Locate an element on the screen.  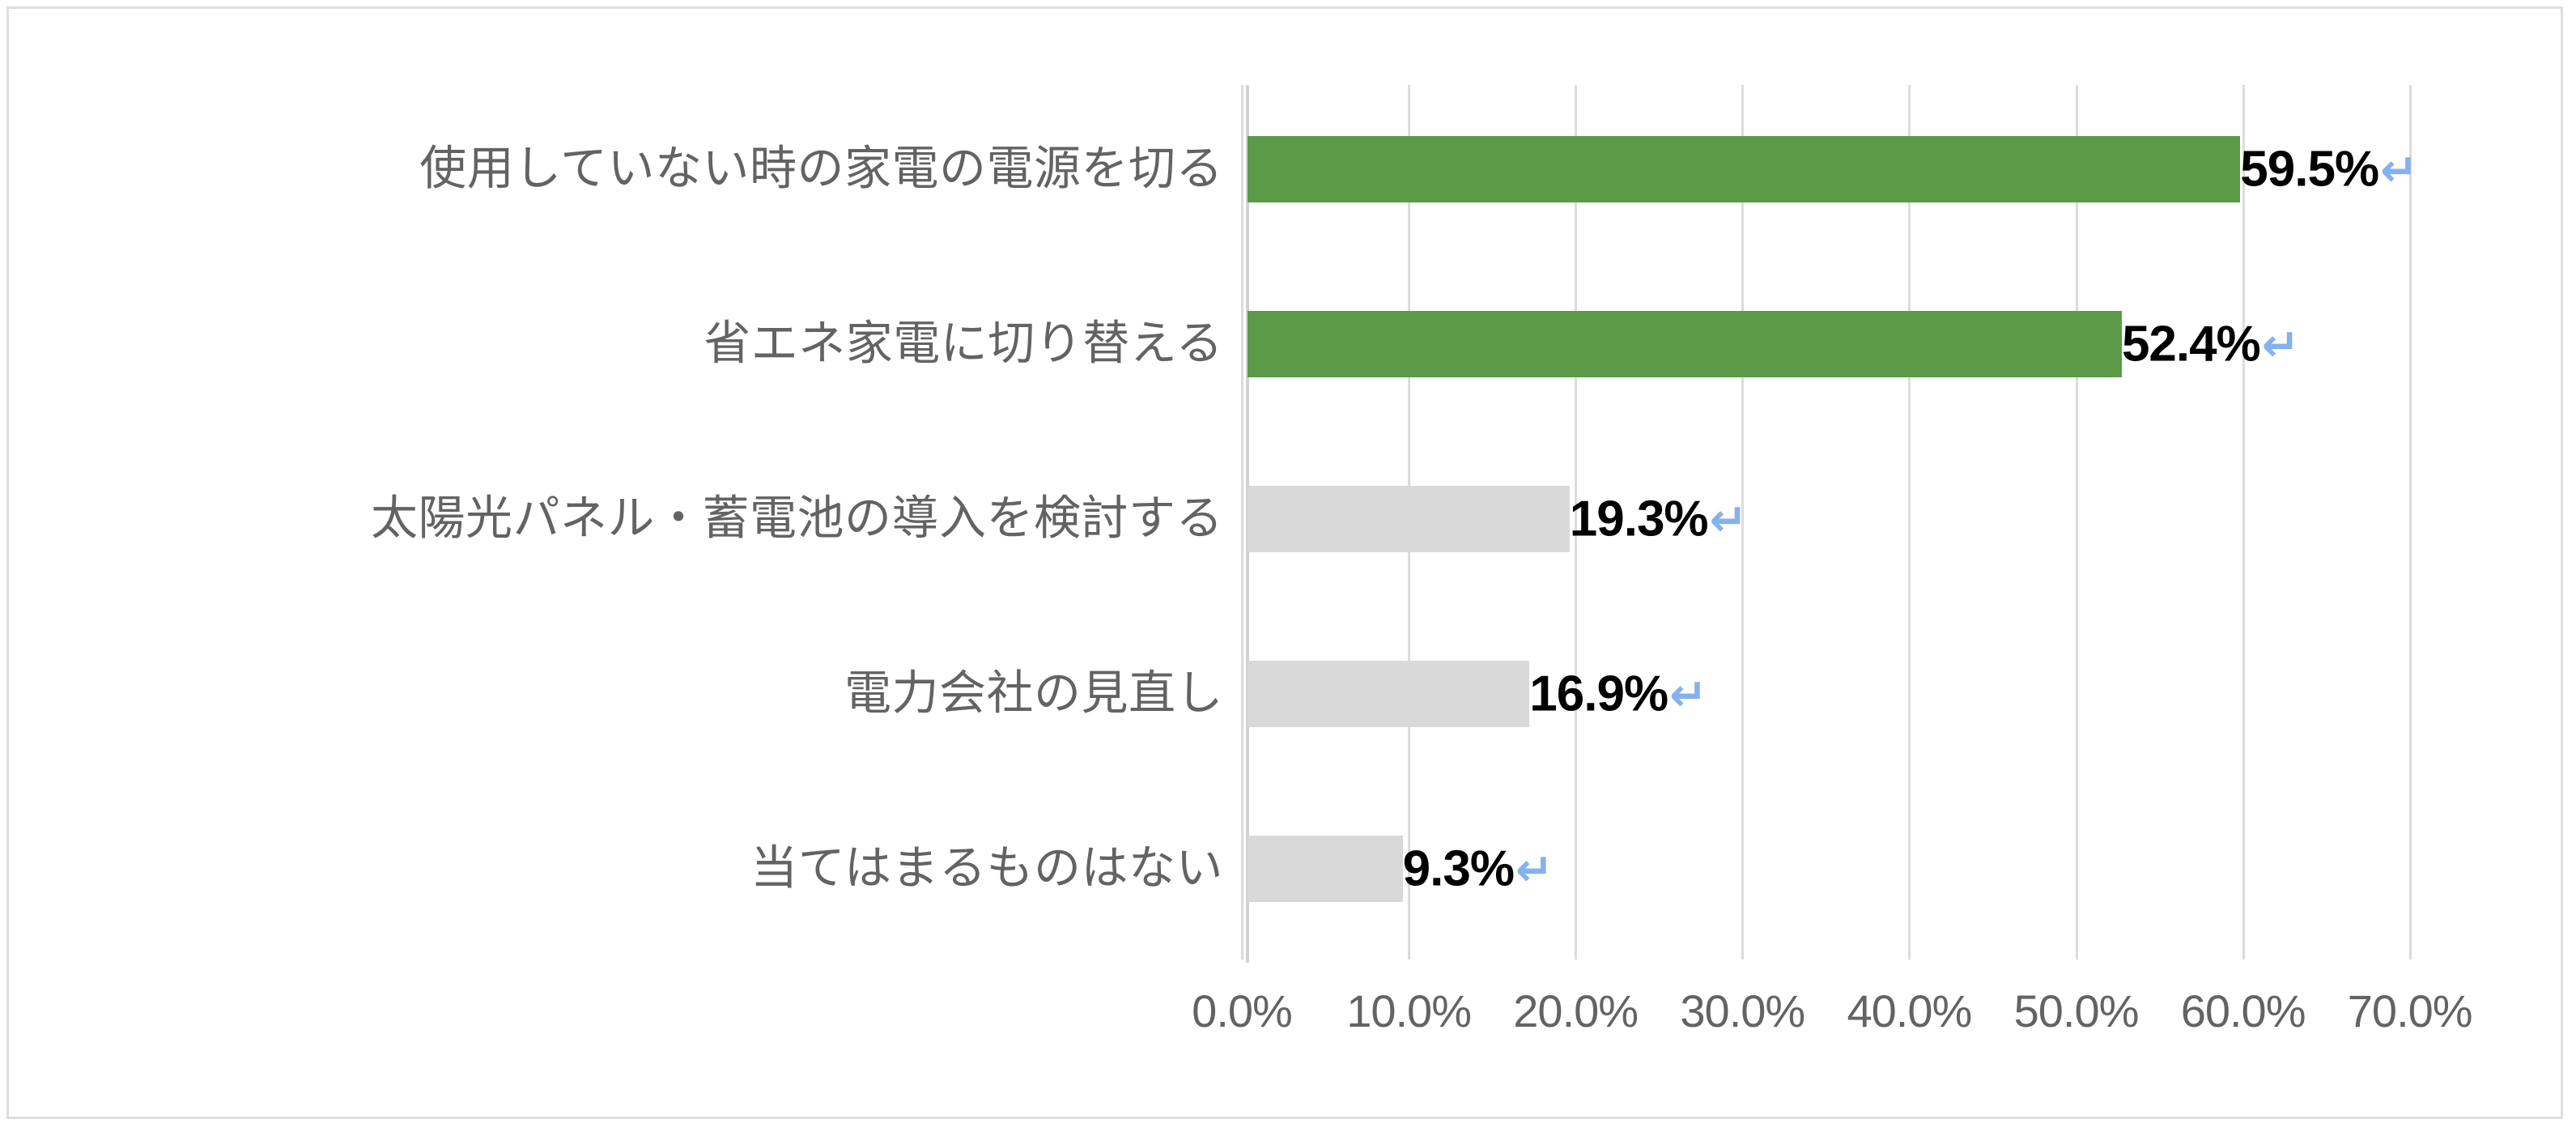
bar-value-3: 16.9%↵ is located at coordinates (1618, 694).